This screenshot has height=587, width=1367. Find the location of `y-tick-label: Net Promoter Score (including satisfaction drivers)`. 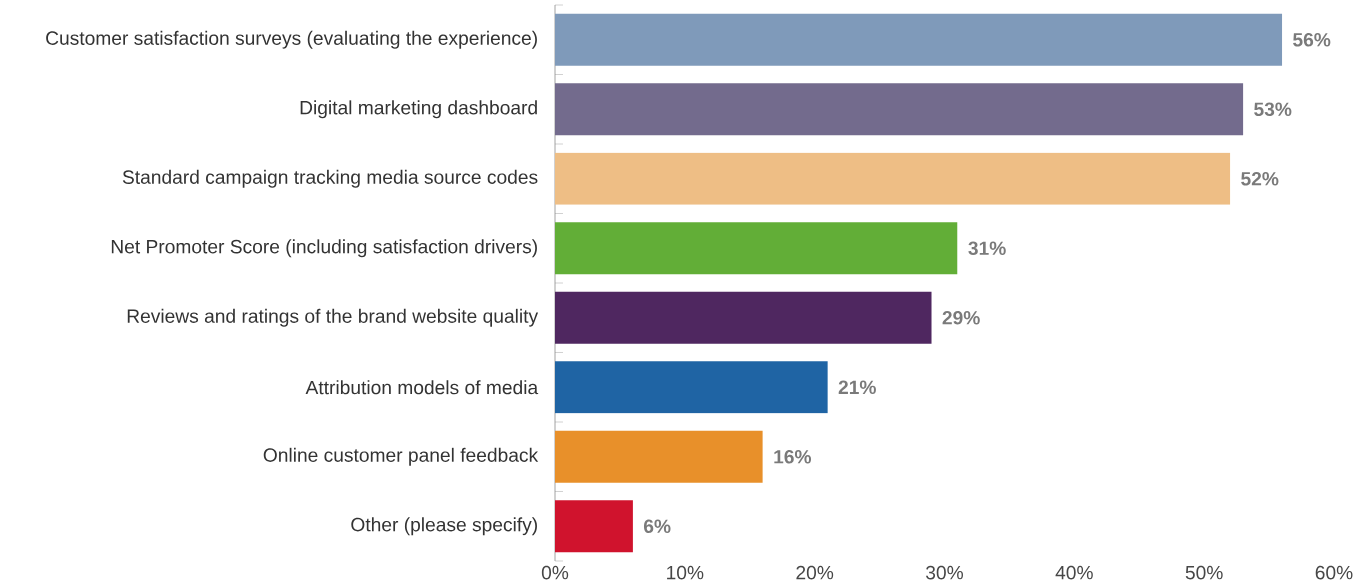

y-tick-label: Net Promoter Score (including satisfaction drivers) is located at coordinates (324, 248).